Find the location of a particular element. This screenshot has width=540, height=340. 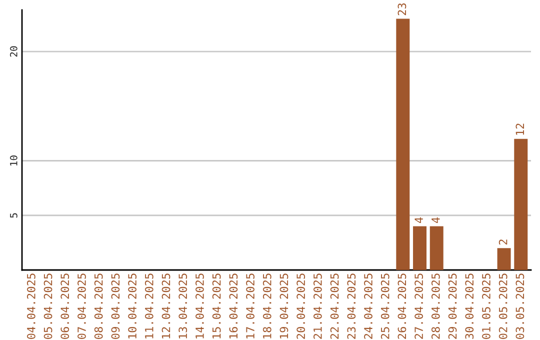

x-tick-label: 20.04.2025 is located at coordinates (301, 306).